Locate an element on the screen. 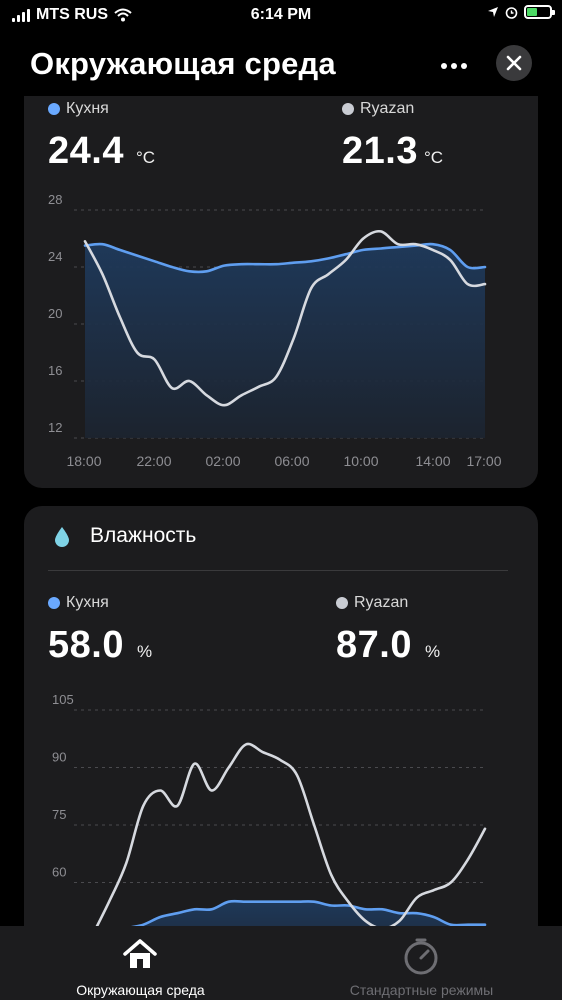  battery-icon is located at coordinates (539, 12).